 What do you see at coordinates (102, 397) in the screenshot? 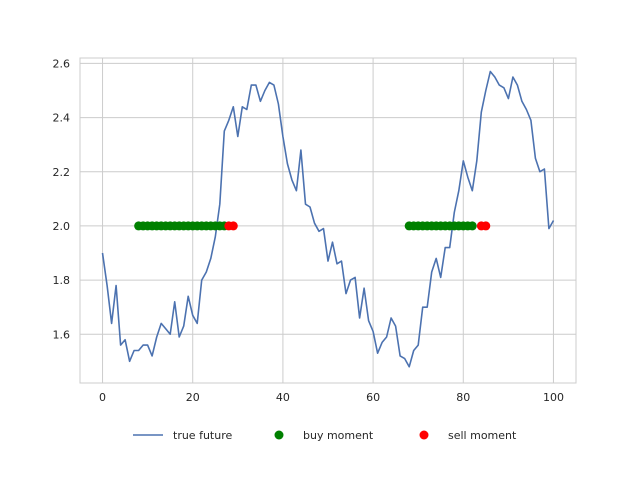
I see `x-tick-label: 0` at bounding box center [102, 397].